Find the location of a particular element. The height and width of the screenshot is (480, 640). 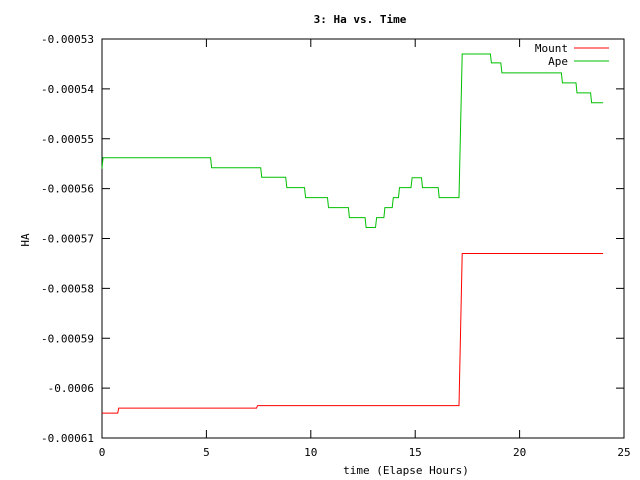

y-tick-label: -0.00053 is located at coordinates (67, 39).